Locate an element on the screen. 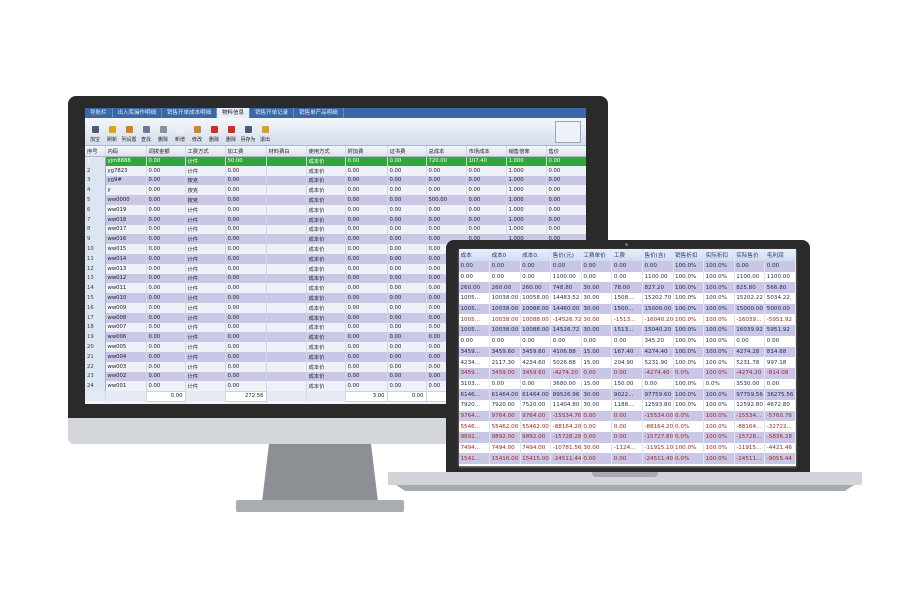 The image size is (900, 600). table-cell: 0.0% is located at coordinates (689, 416).